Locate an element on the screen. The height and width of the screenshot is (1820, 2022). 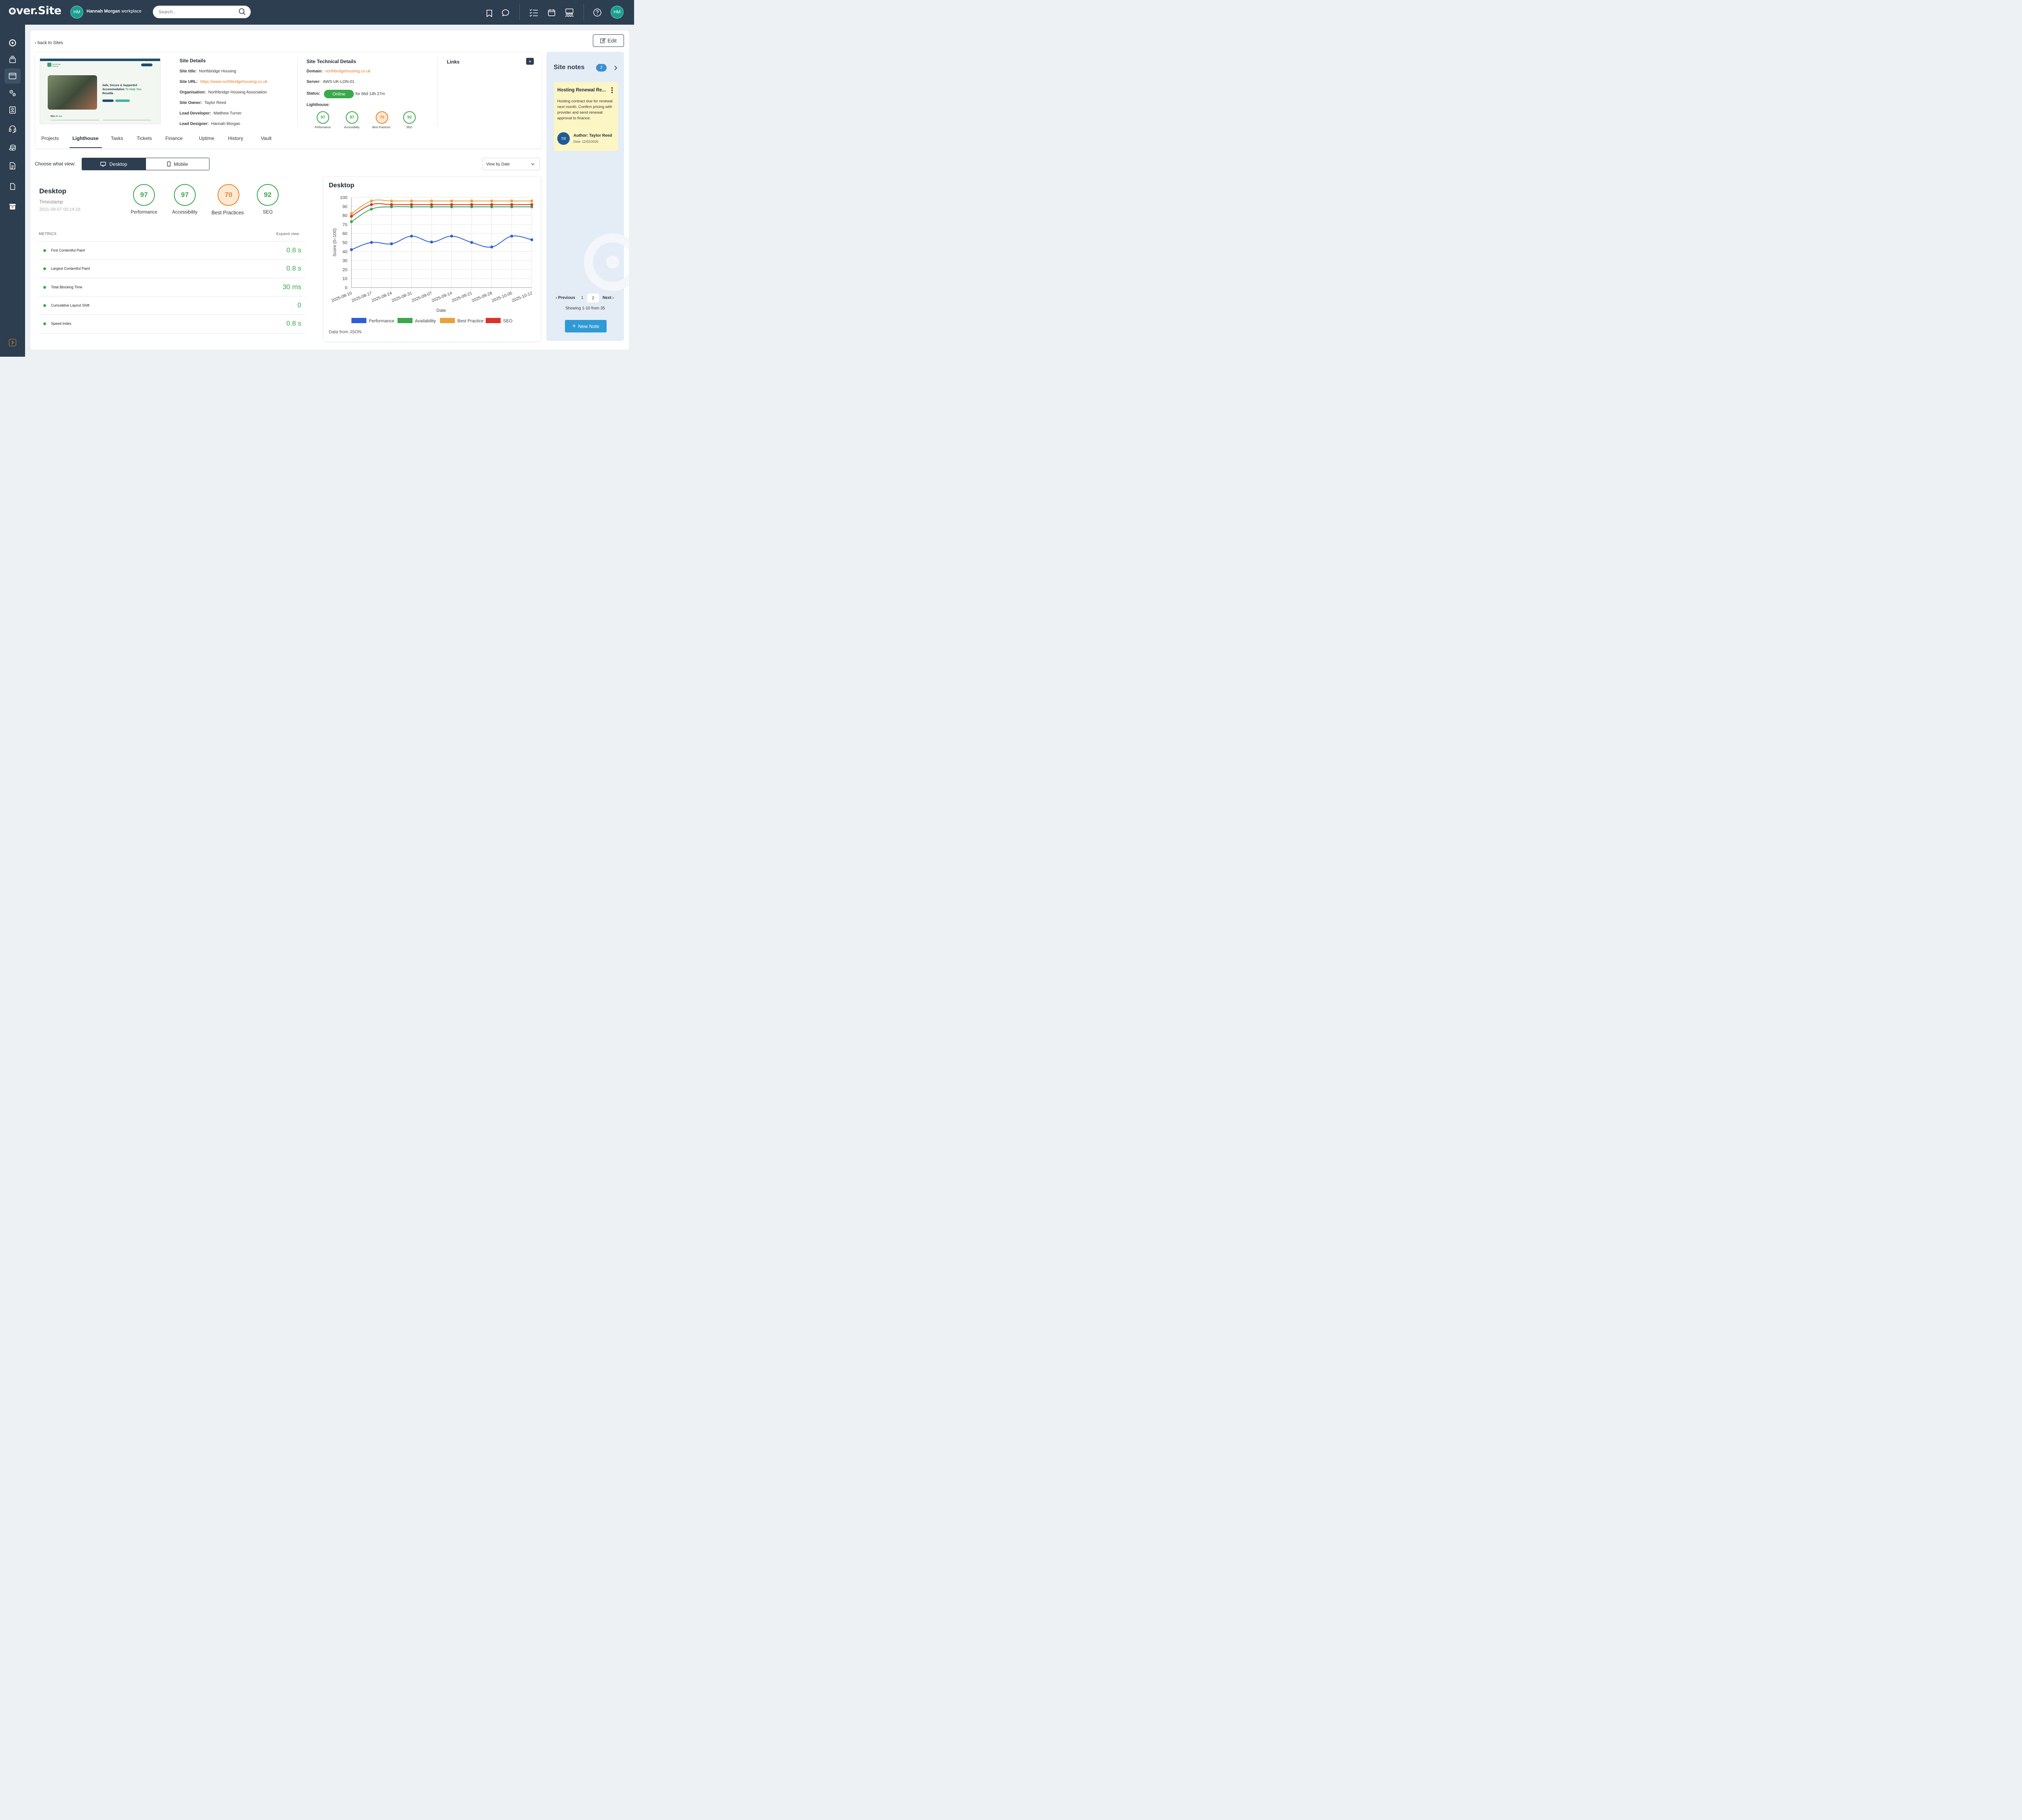
tab-uptime: Uptime is located at coordinates (207, 138).